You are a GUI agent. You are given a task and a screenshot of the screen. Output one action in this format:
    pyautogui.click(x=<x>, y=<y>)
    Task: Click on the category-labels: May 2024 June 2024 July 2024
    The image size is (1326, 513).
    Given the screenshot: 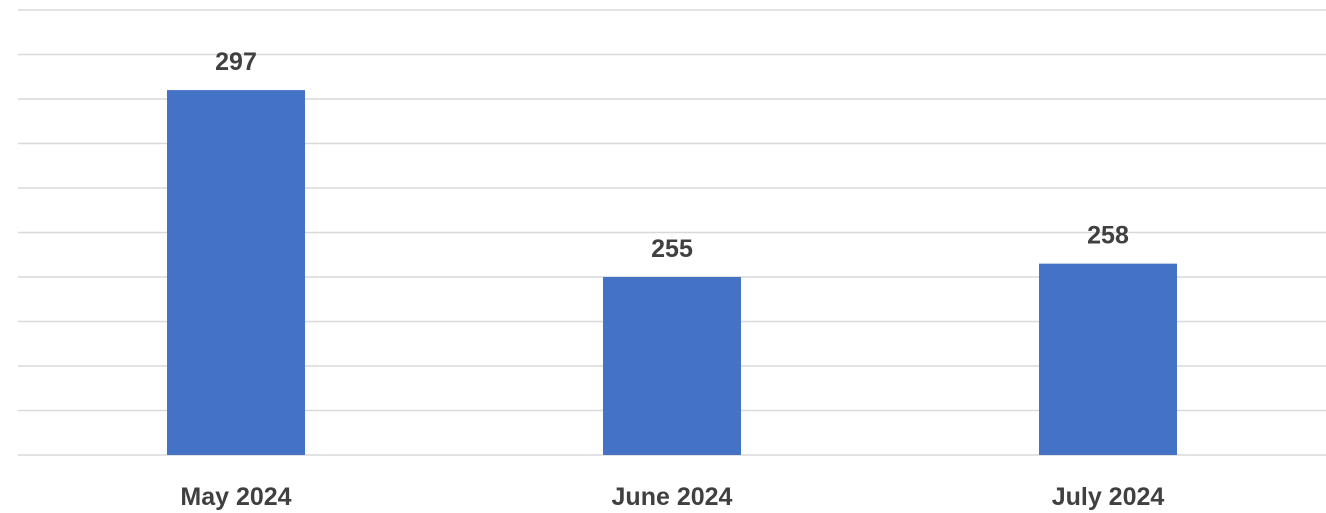 What is the action you would take?
    pyautogui.click(x=672, y=497)
    